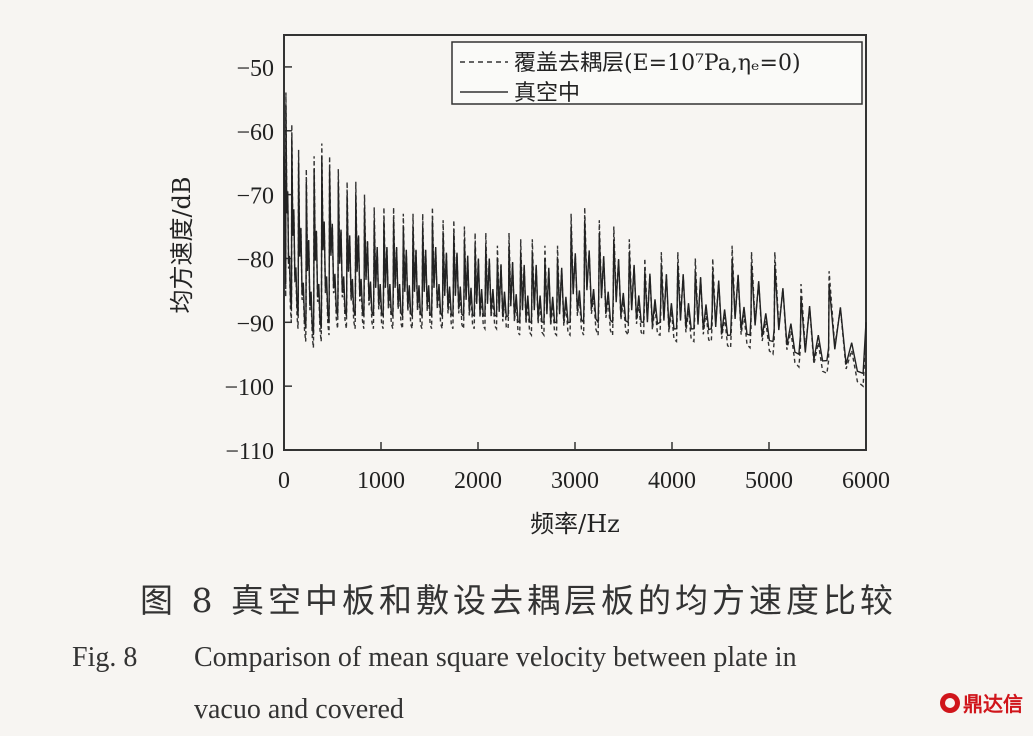 The width and height of the screenshot is (1033, 736). I want to click on x-tick-label: 2000, so click(478, 481).